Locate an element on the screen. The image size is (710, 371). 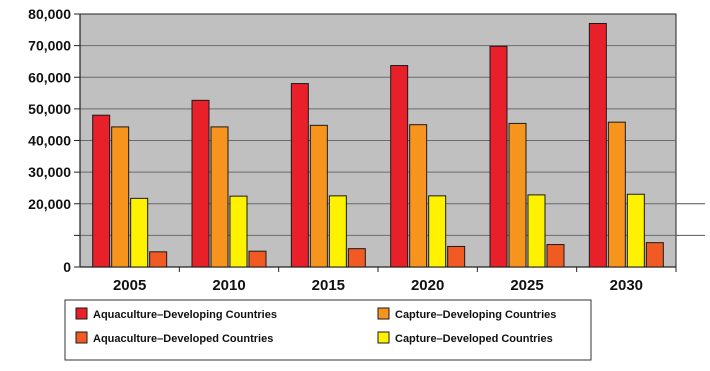
legend-label: Aquaculture–Developed Countries is located at coordinates (183, 339).